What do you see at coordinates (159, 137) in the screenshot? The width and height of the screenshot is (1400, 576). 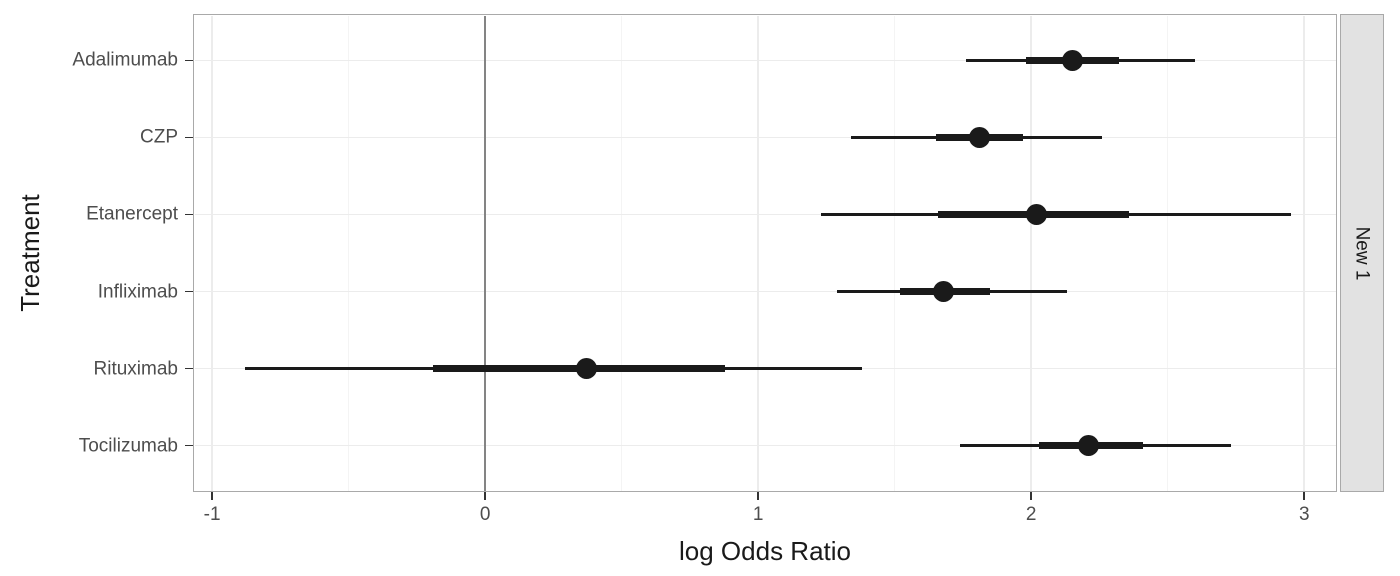 I see `y-tick-label: CZP` at bounding box center [159, 137].